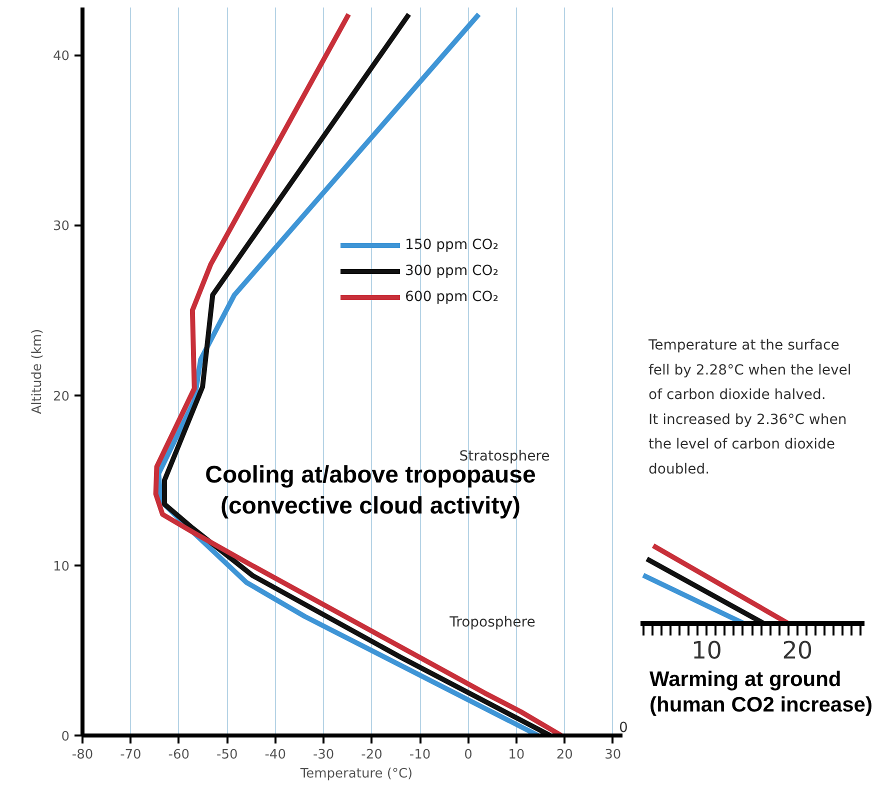 The width and height of the screenshot is (891, 801). What do you see at coordinates (179, 755) in the screenshot?
I see `x-tick-label: -60` at bounding box center [179, 755].